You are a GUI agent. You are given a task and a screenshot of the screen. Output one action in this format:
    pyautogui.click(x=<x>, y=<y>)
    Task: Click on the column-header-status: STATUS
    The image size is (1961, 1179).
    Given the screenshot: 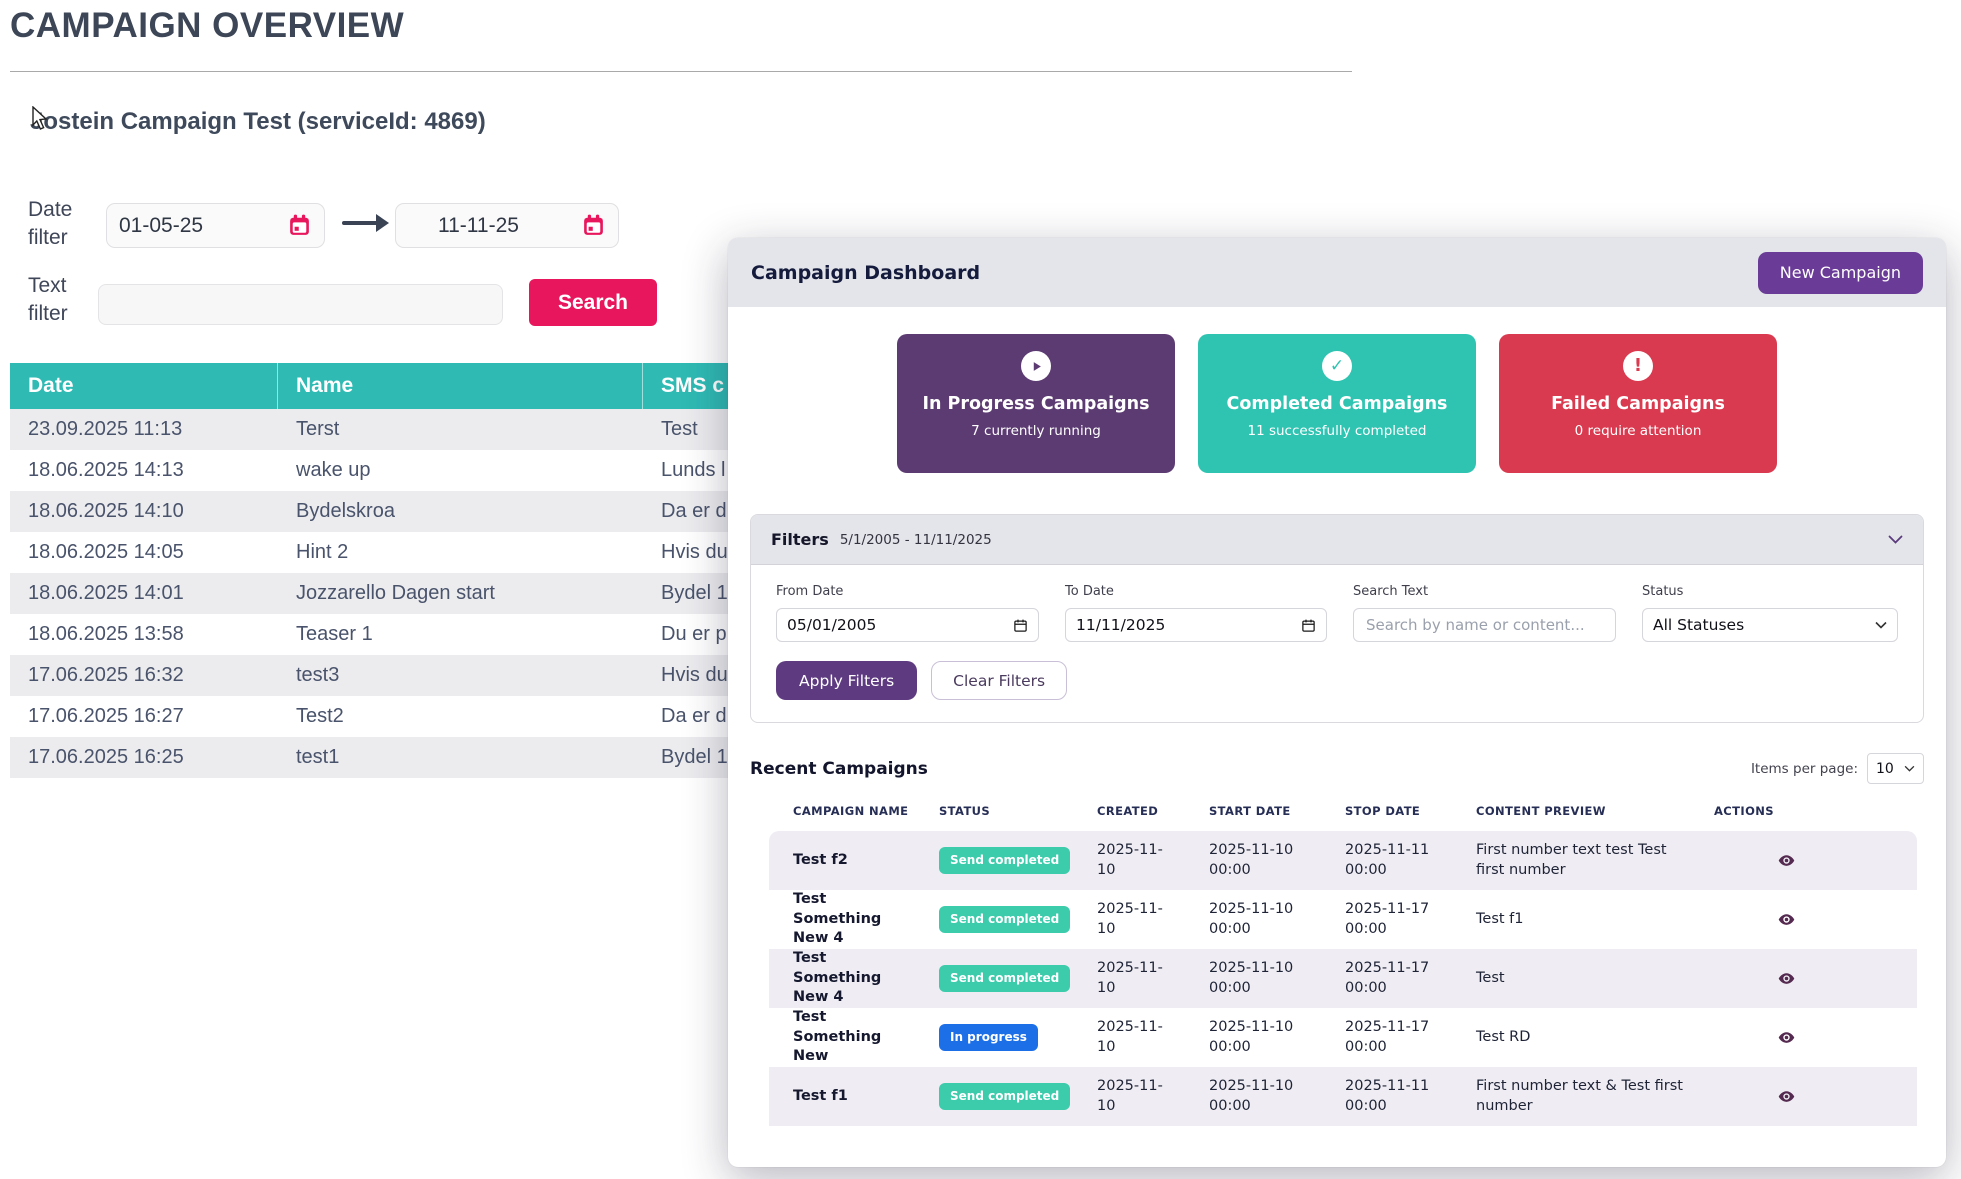 What is the action you would take?
    pyautogui.click(x=965, y=811)
    